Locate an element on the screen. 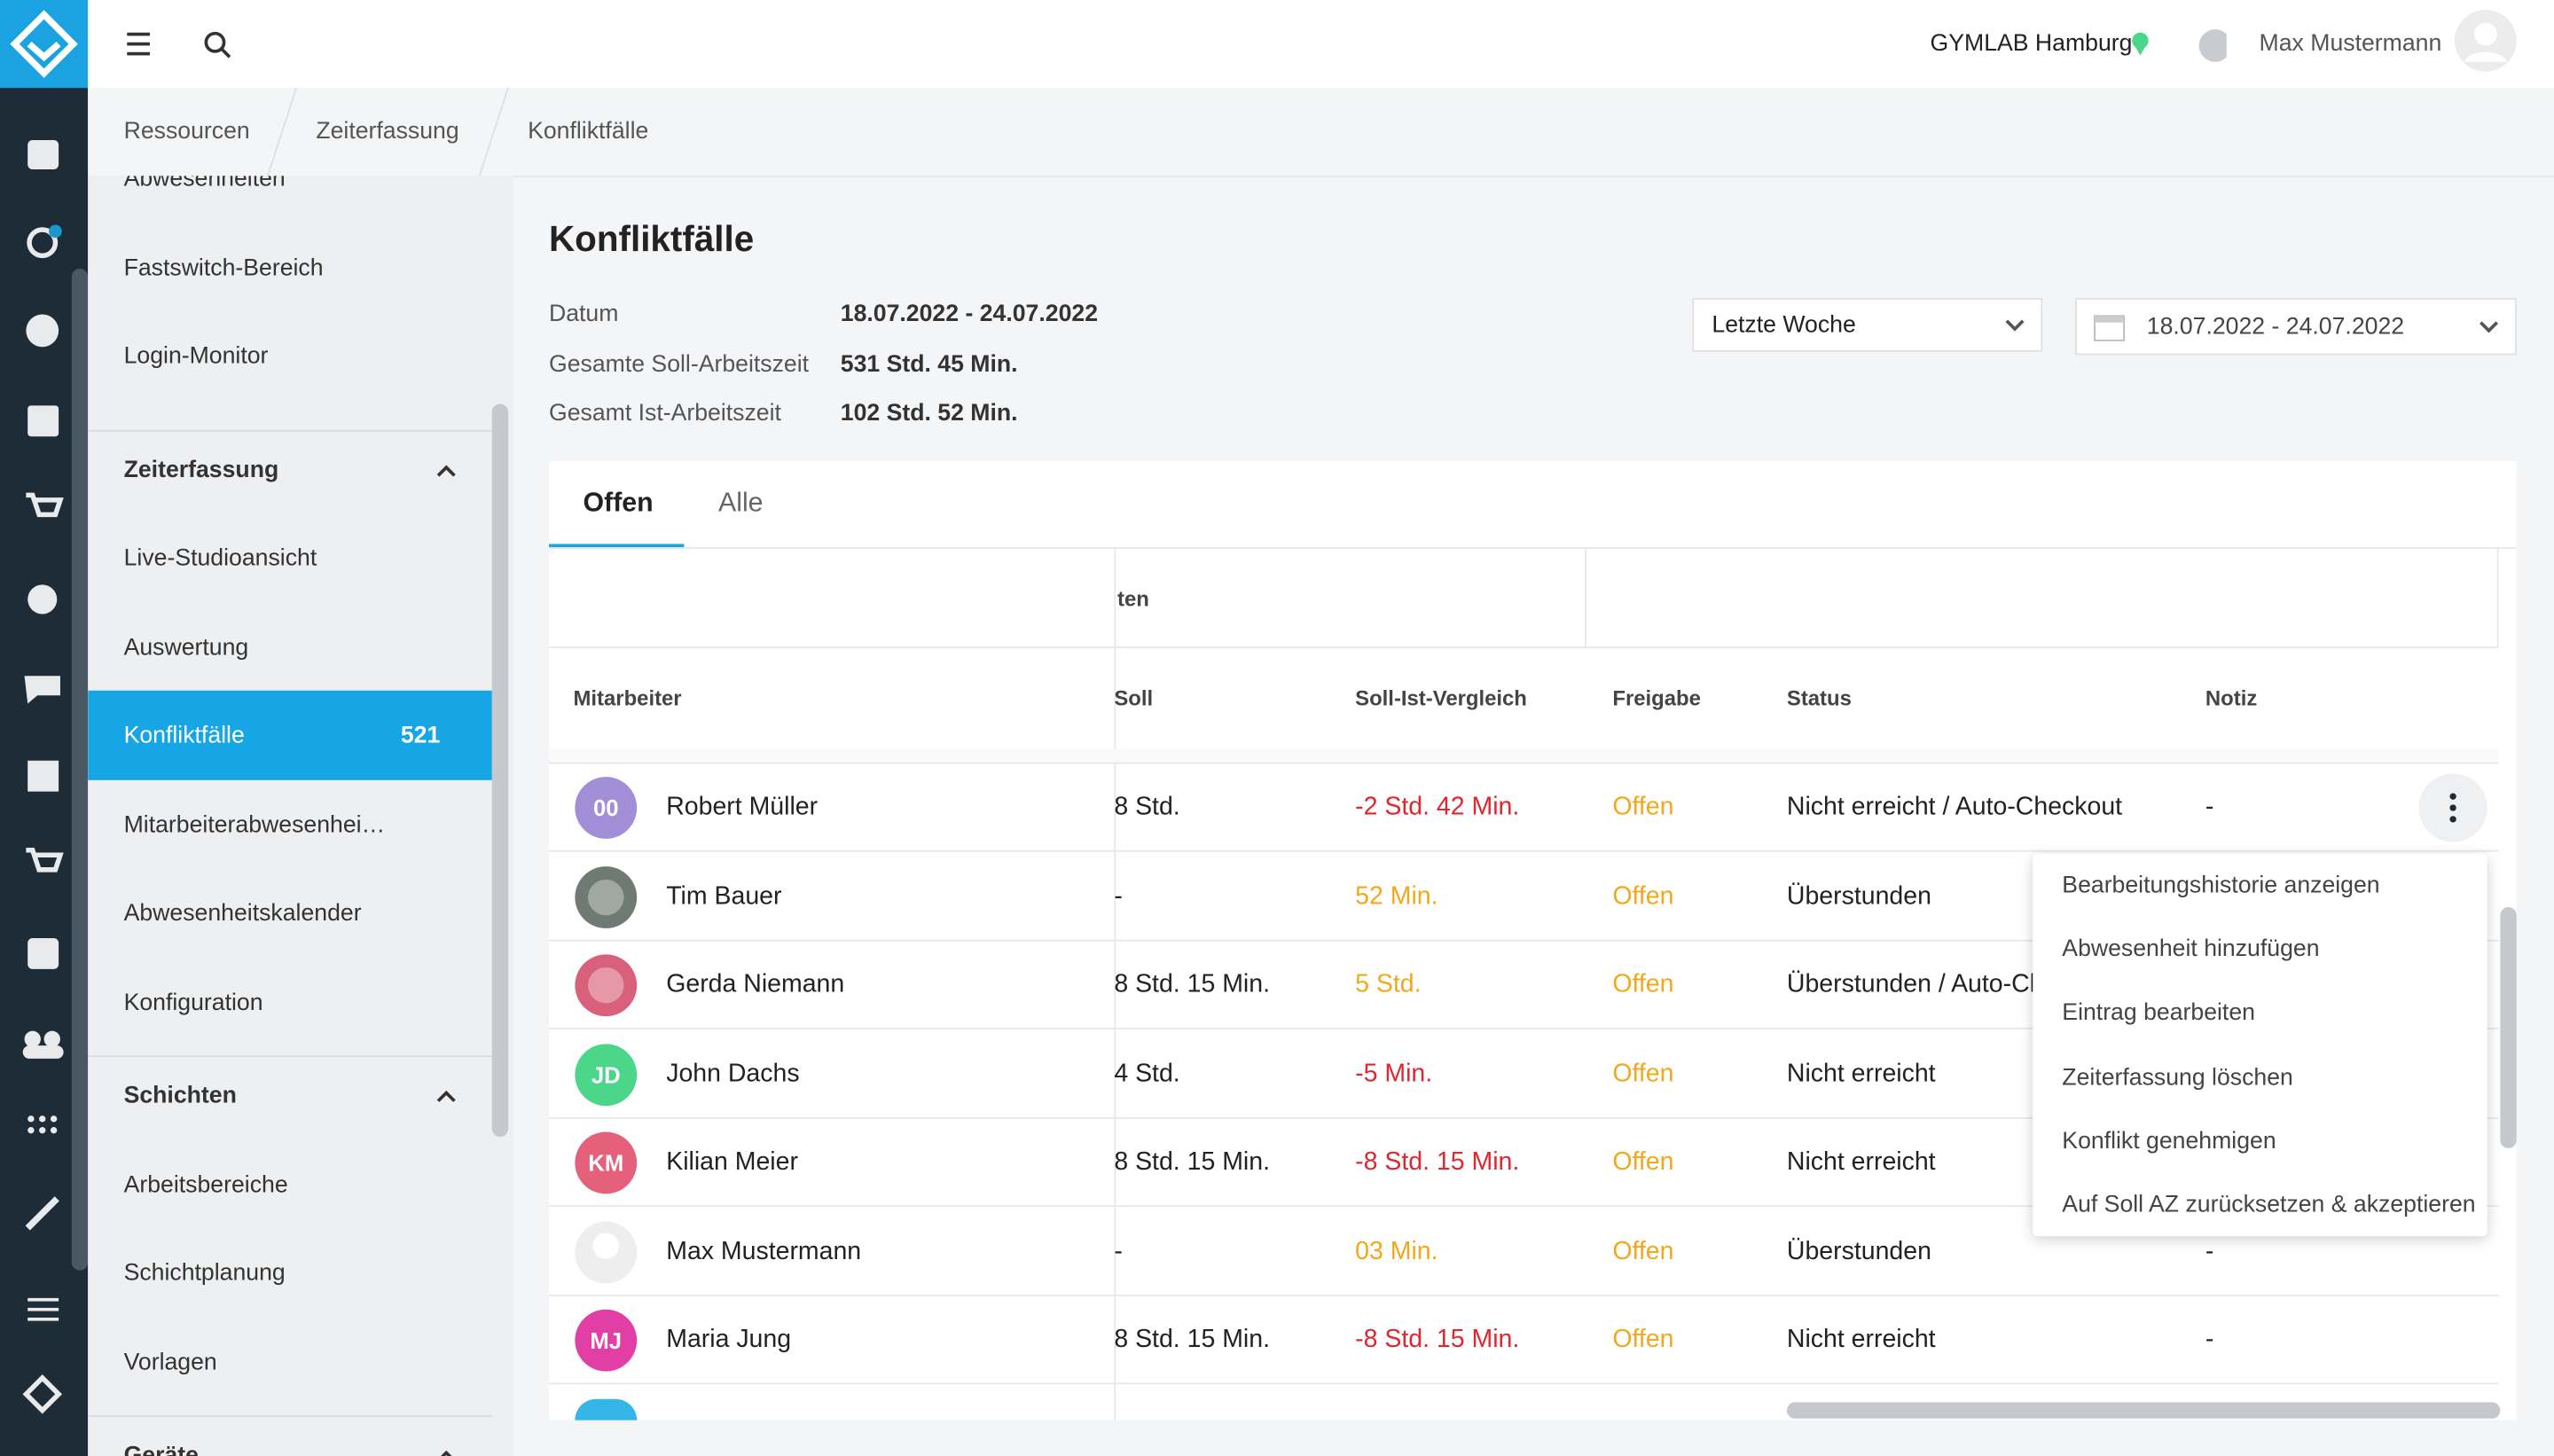 The width and height of the screenshot is (2554, 1456). status: Überstunden is located at coordinates (1858, 895).